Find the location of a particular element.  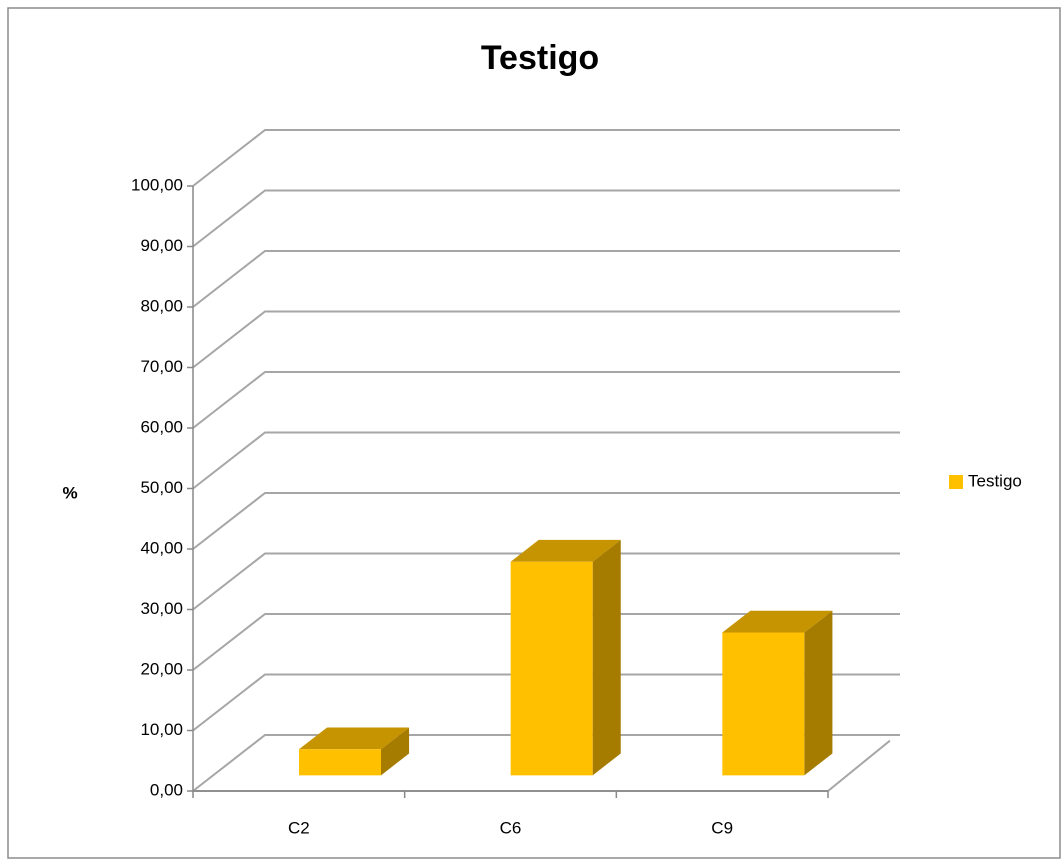

y-tick-label: 40,00 is located at coordinates (161, 547).